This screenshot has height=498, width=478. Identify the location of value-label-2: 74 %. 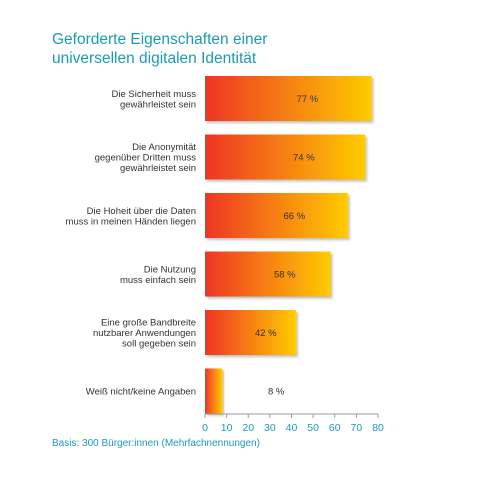
(304, 158).